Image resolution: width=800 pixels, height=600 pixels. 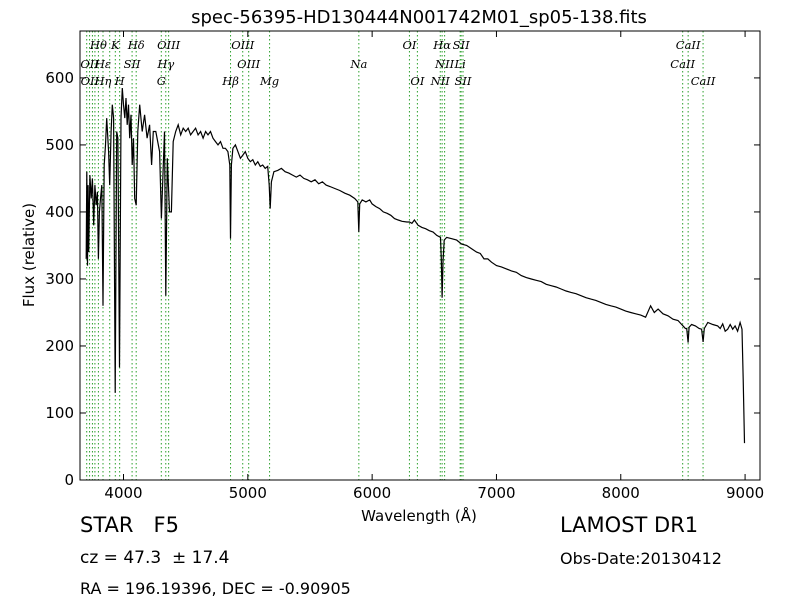 What do you see at coordinates (248, 493) in the screenshot?
I see `x-tick-label: 5000` at bounding box center [248, 493].